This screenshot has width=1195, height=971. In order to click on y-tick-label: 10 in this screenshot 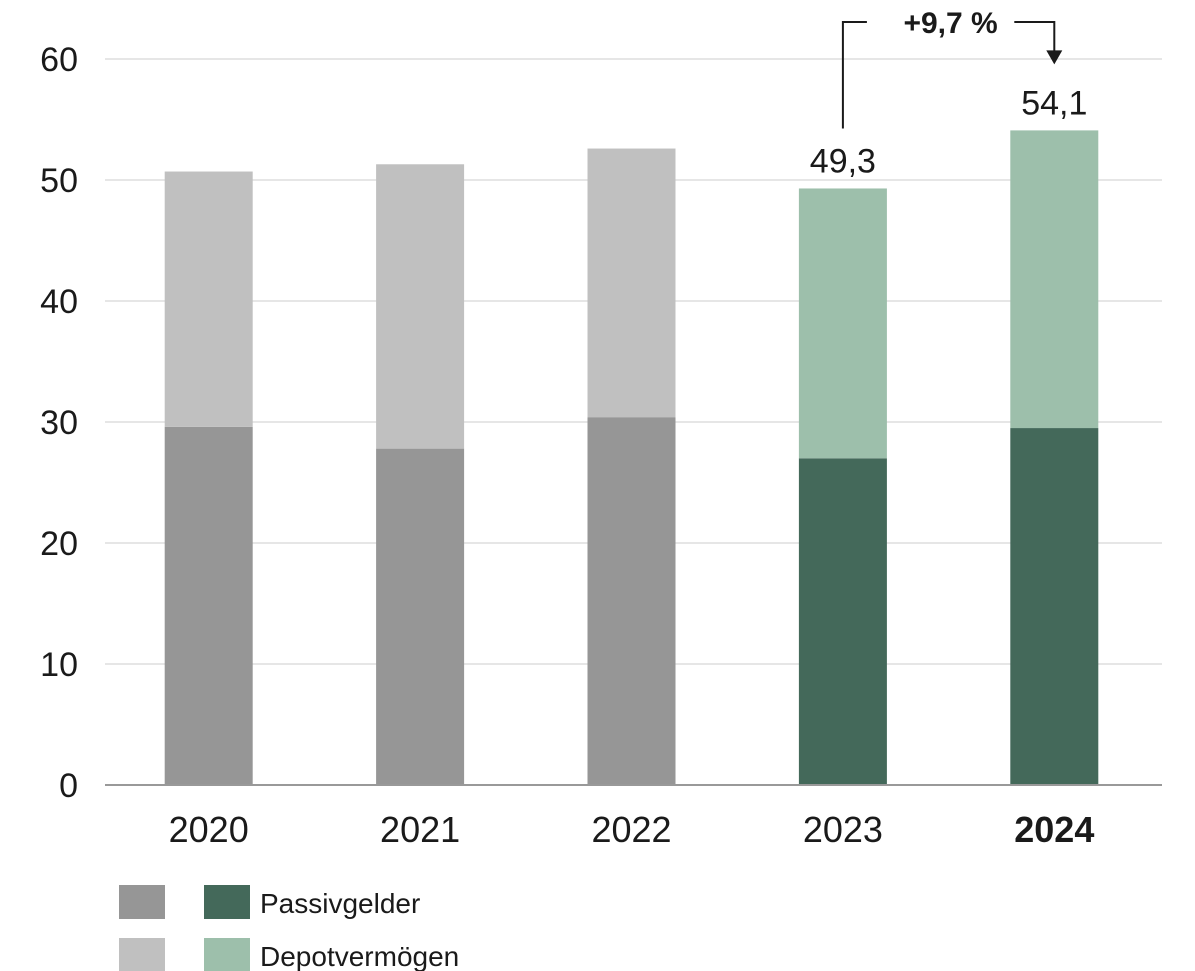, I will do `click(59, 665)`.